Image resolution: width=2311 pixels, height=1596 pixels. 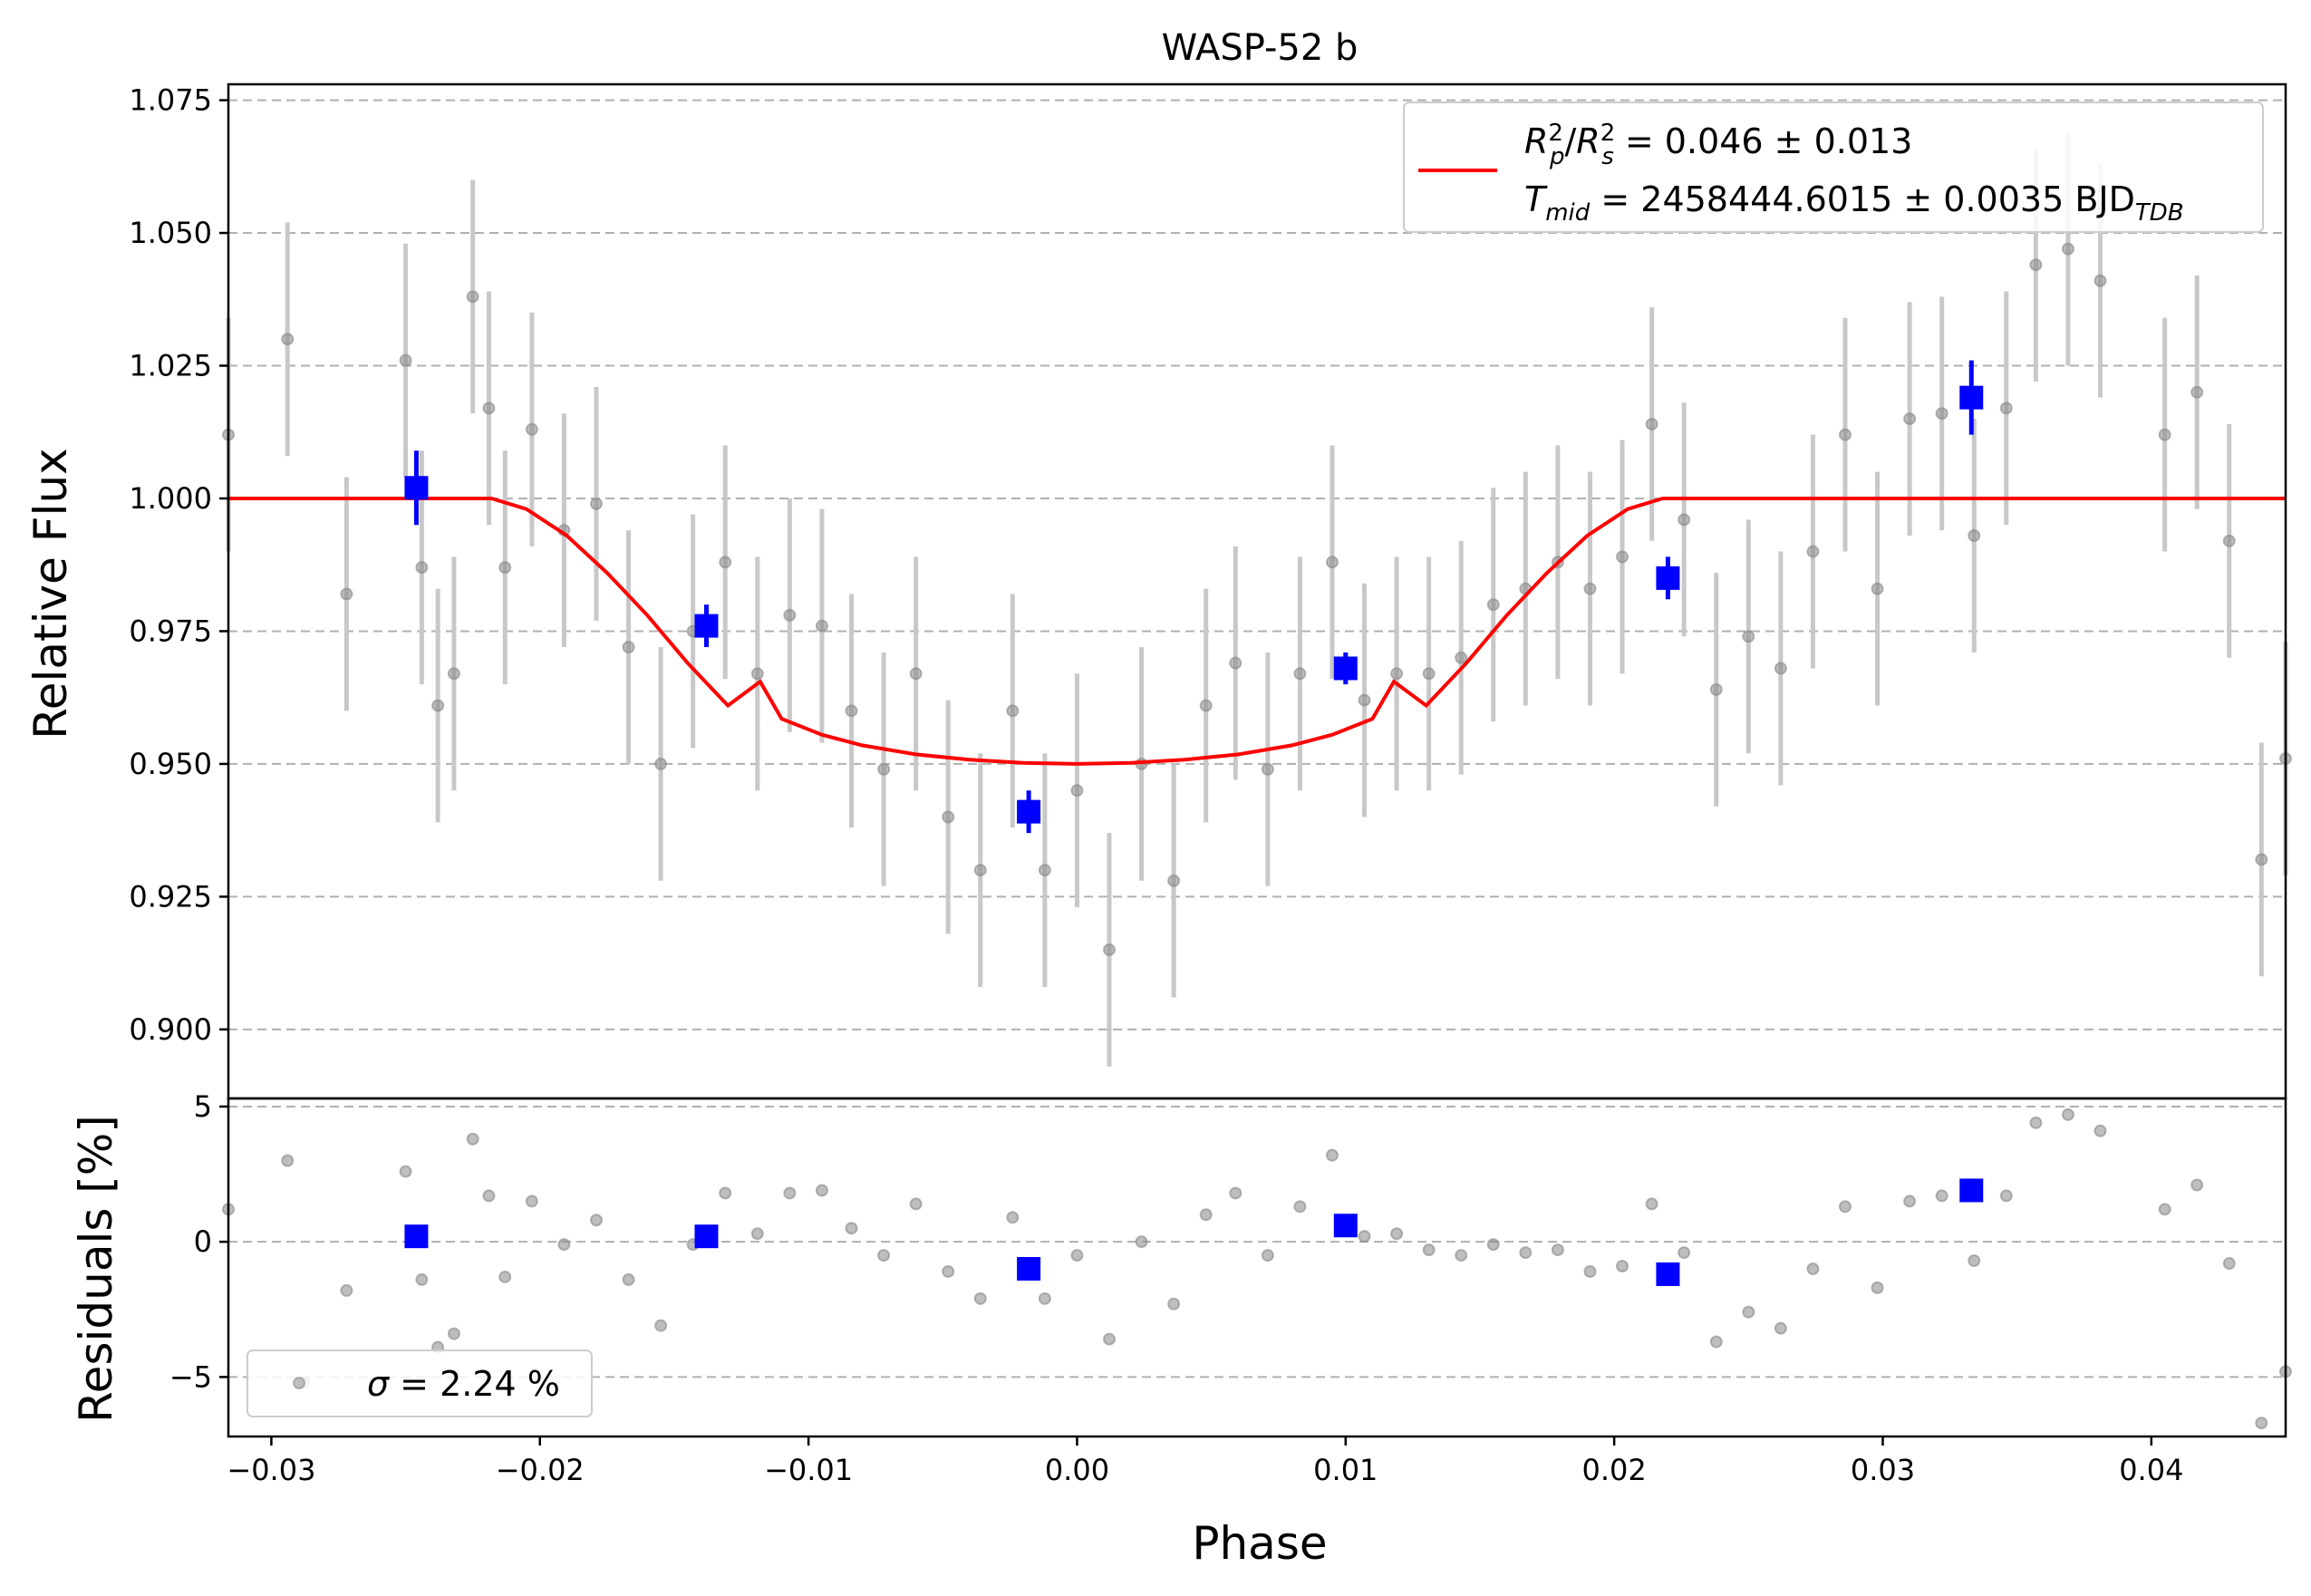 I want to click on legend-tdb-sub: TDB, so click(x=2159, y=213).